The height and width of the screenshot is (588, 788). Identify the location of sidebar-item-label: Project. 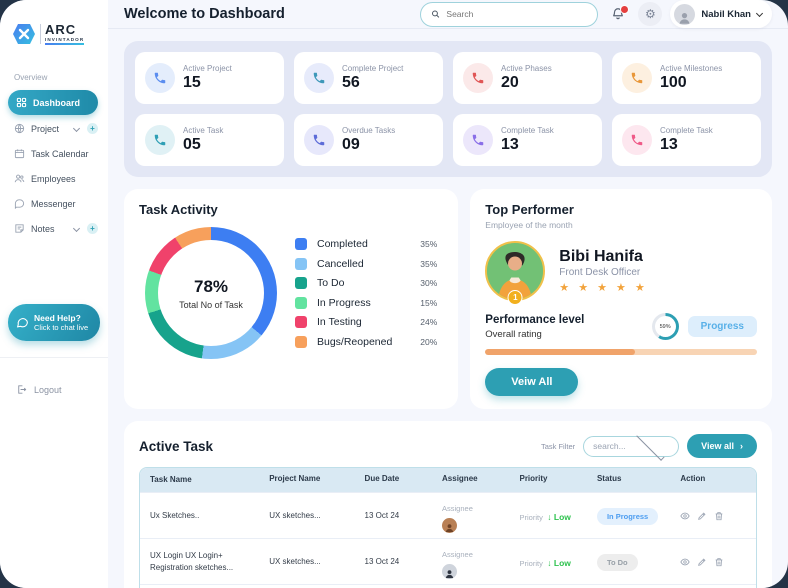
(45, 128).